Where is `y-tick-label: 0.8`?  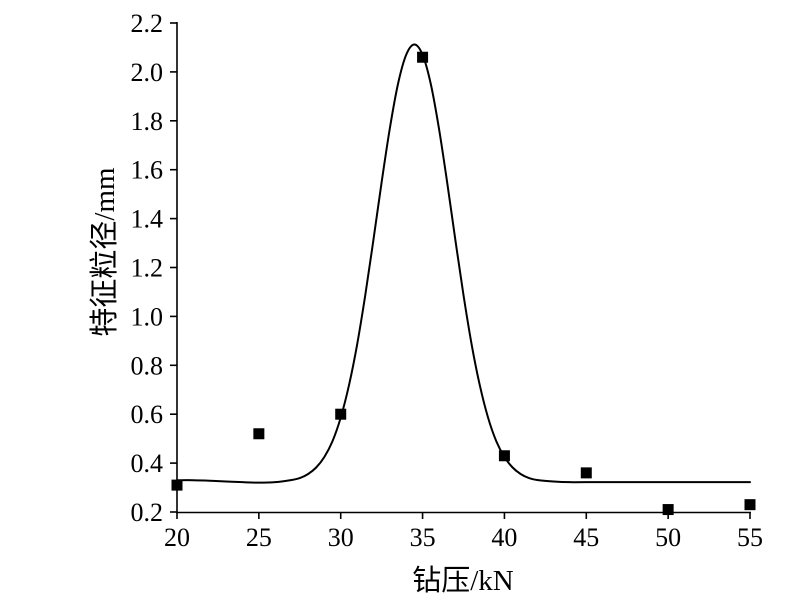 y-tick-label: 0.8 is located at coordinates (147, 365).